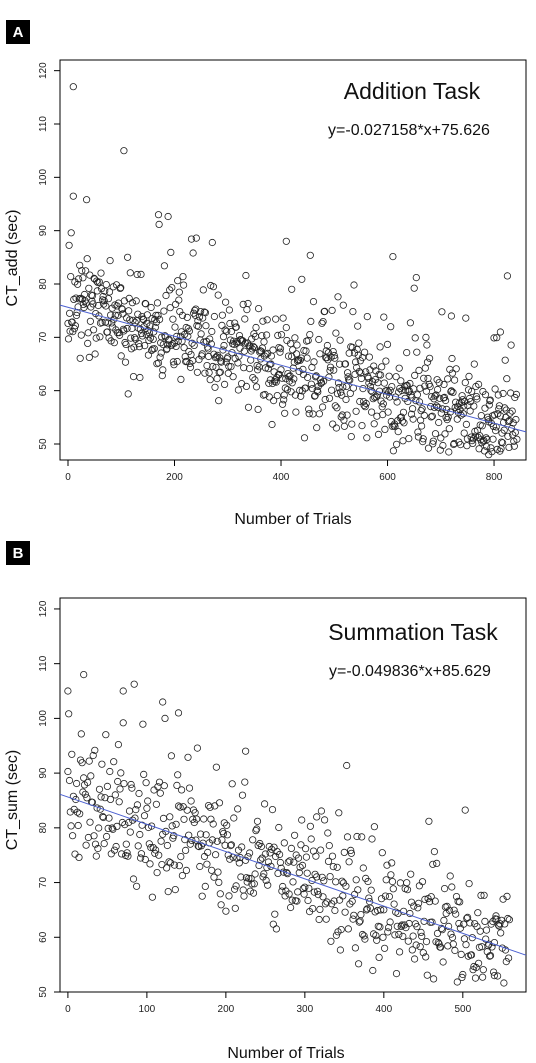 This screenshot has width=536, height=1063. I want to click on y-tick-label: 60, so click(43, 391).